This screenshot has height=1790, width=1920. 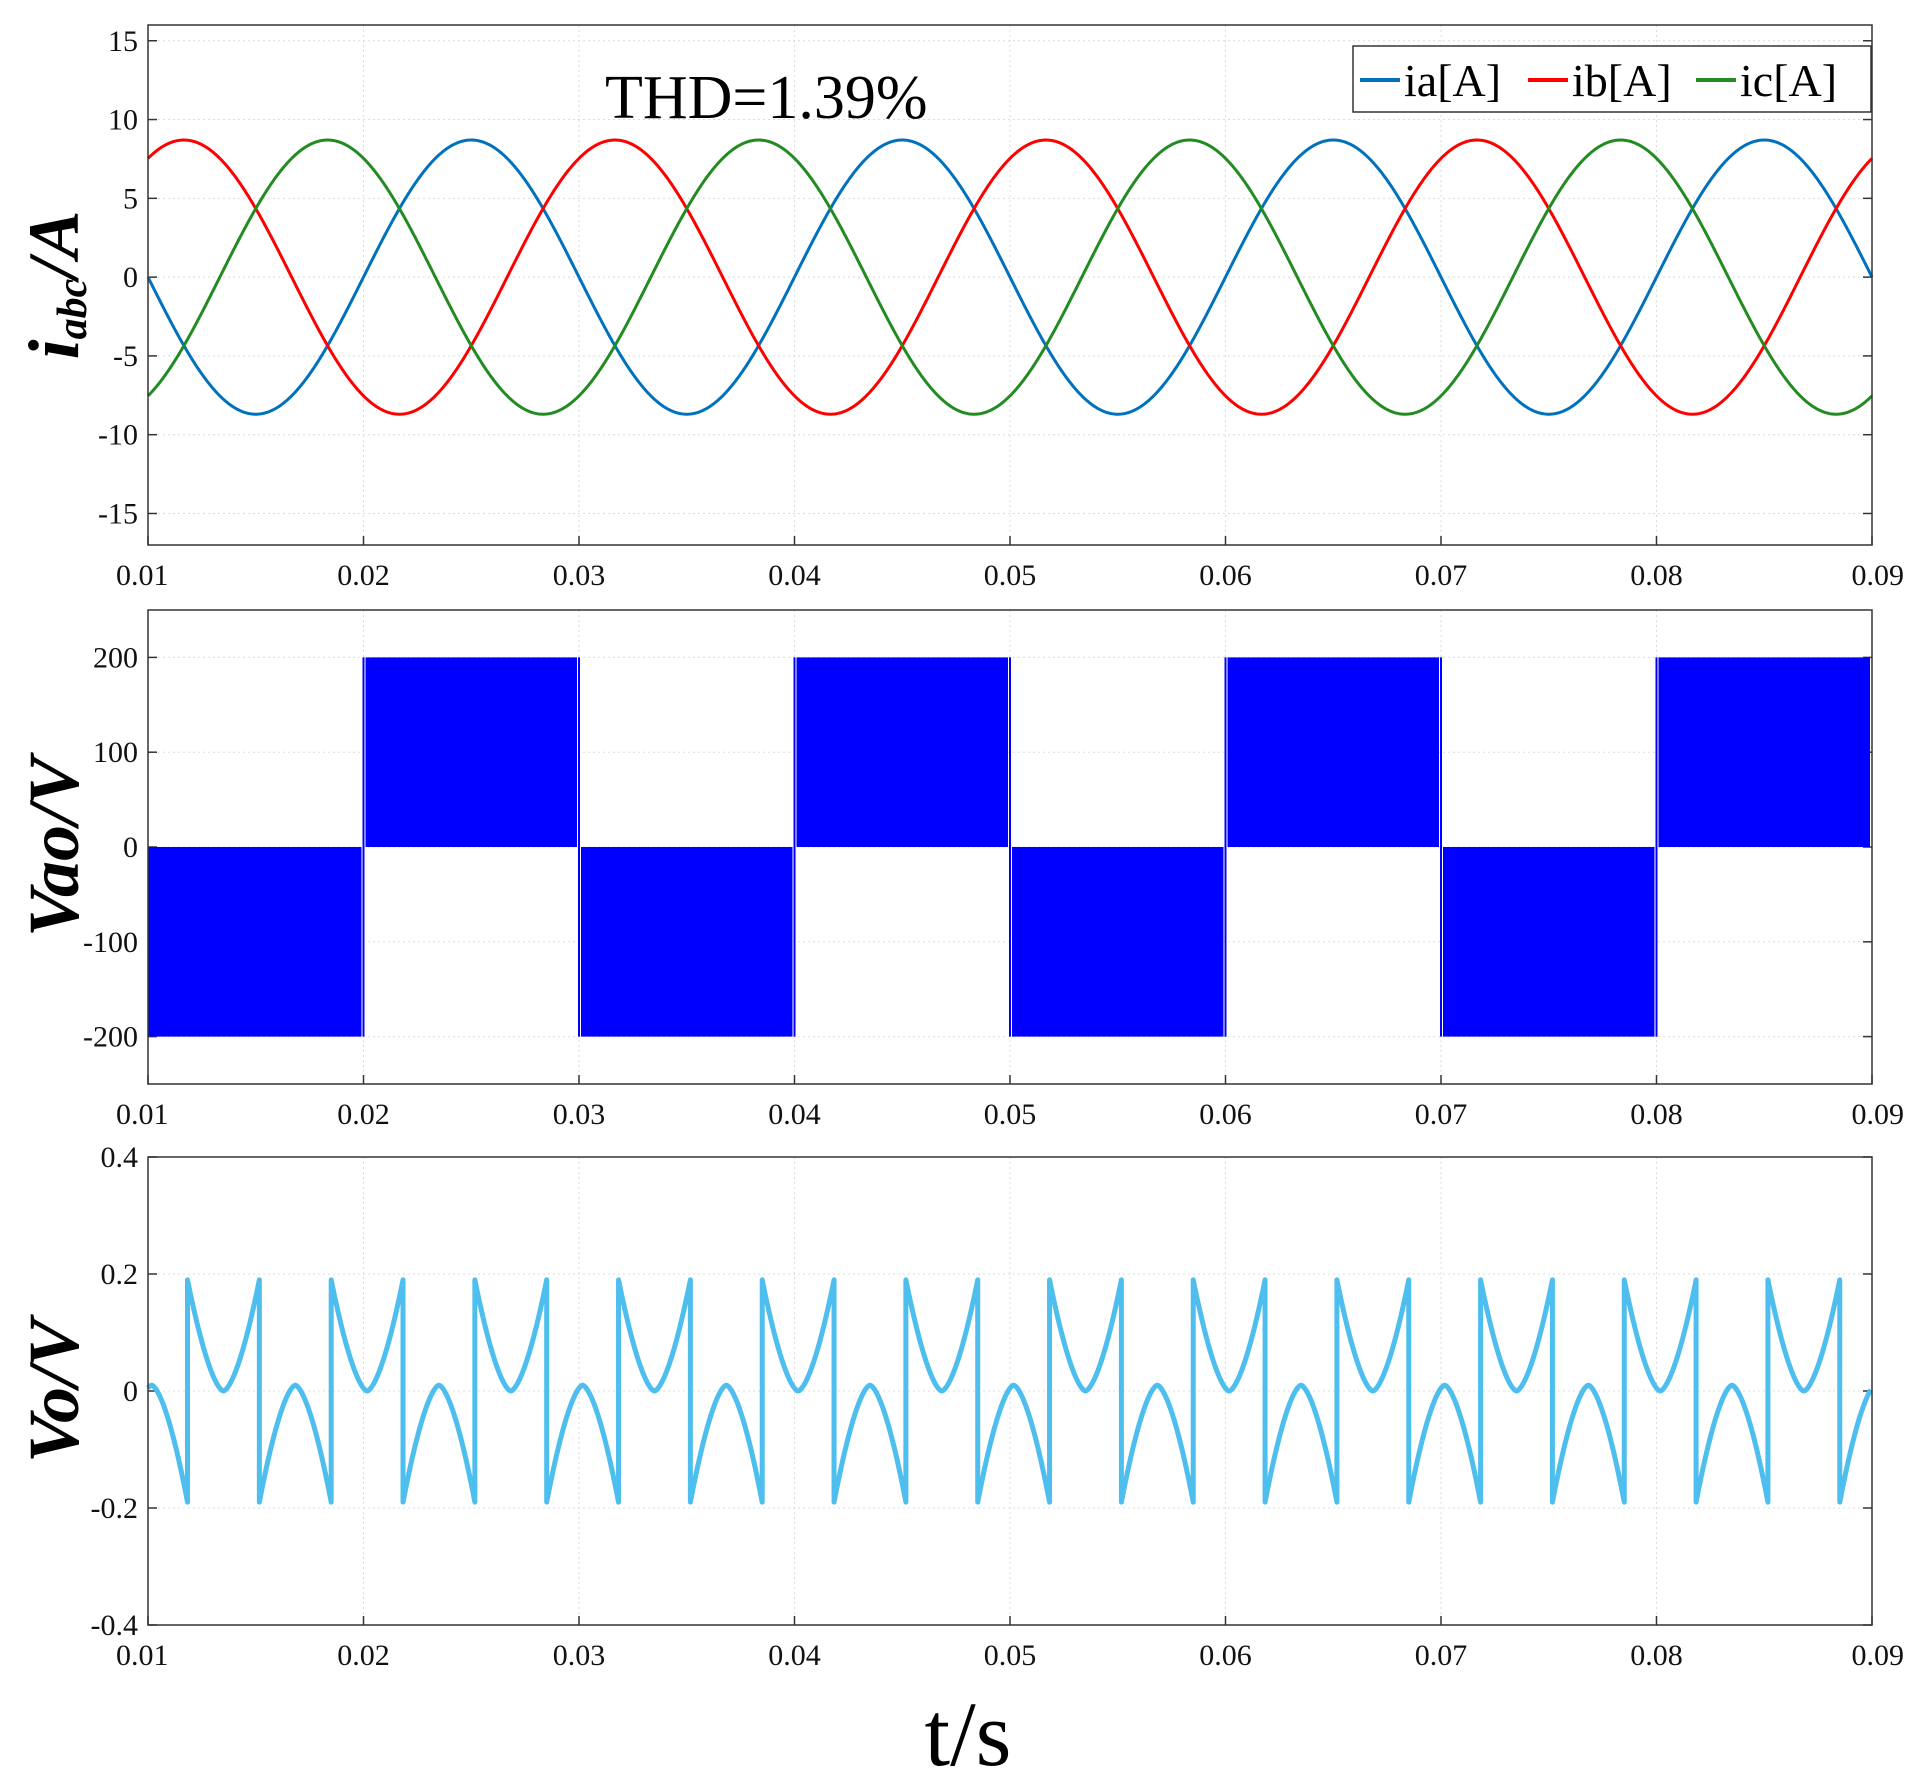 I want to click on current-series, so click(x=1010, y=277).